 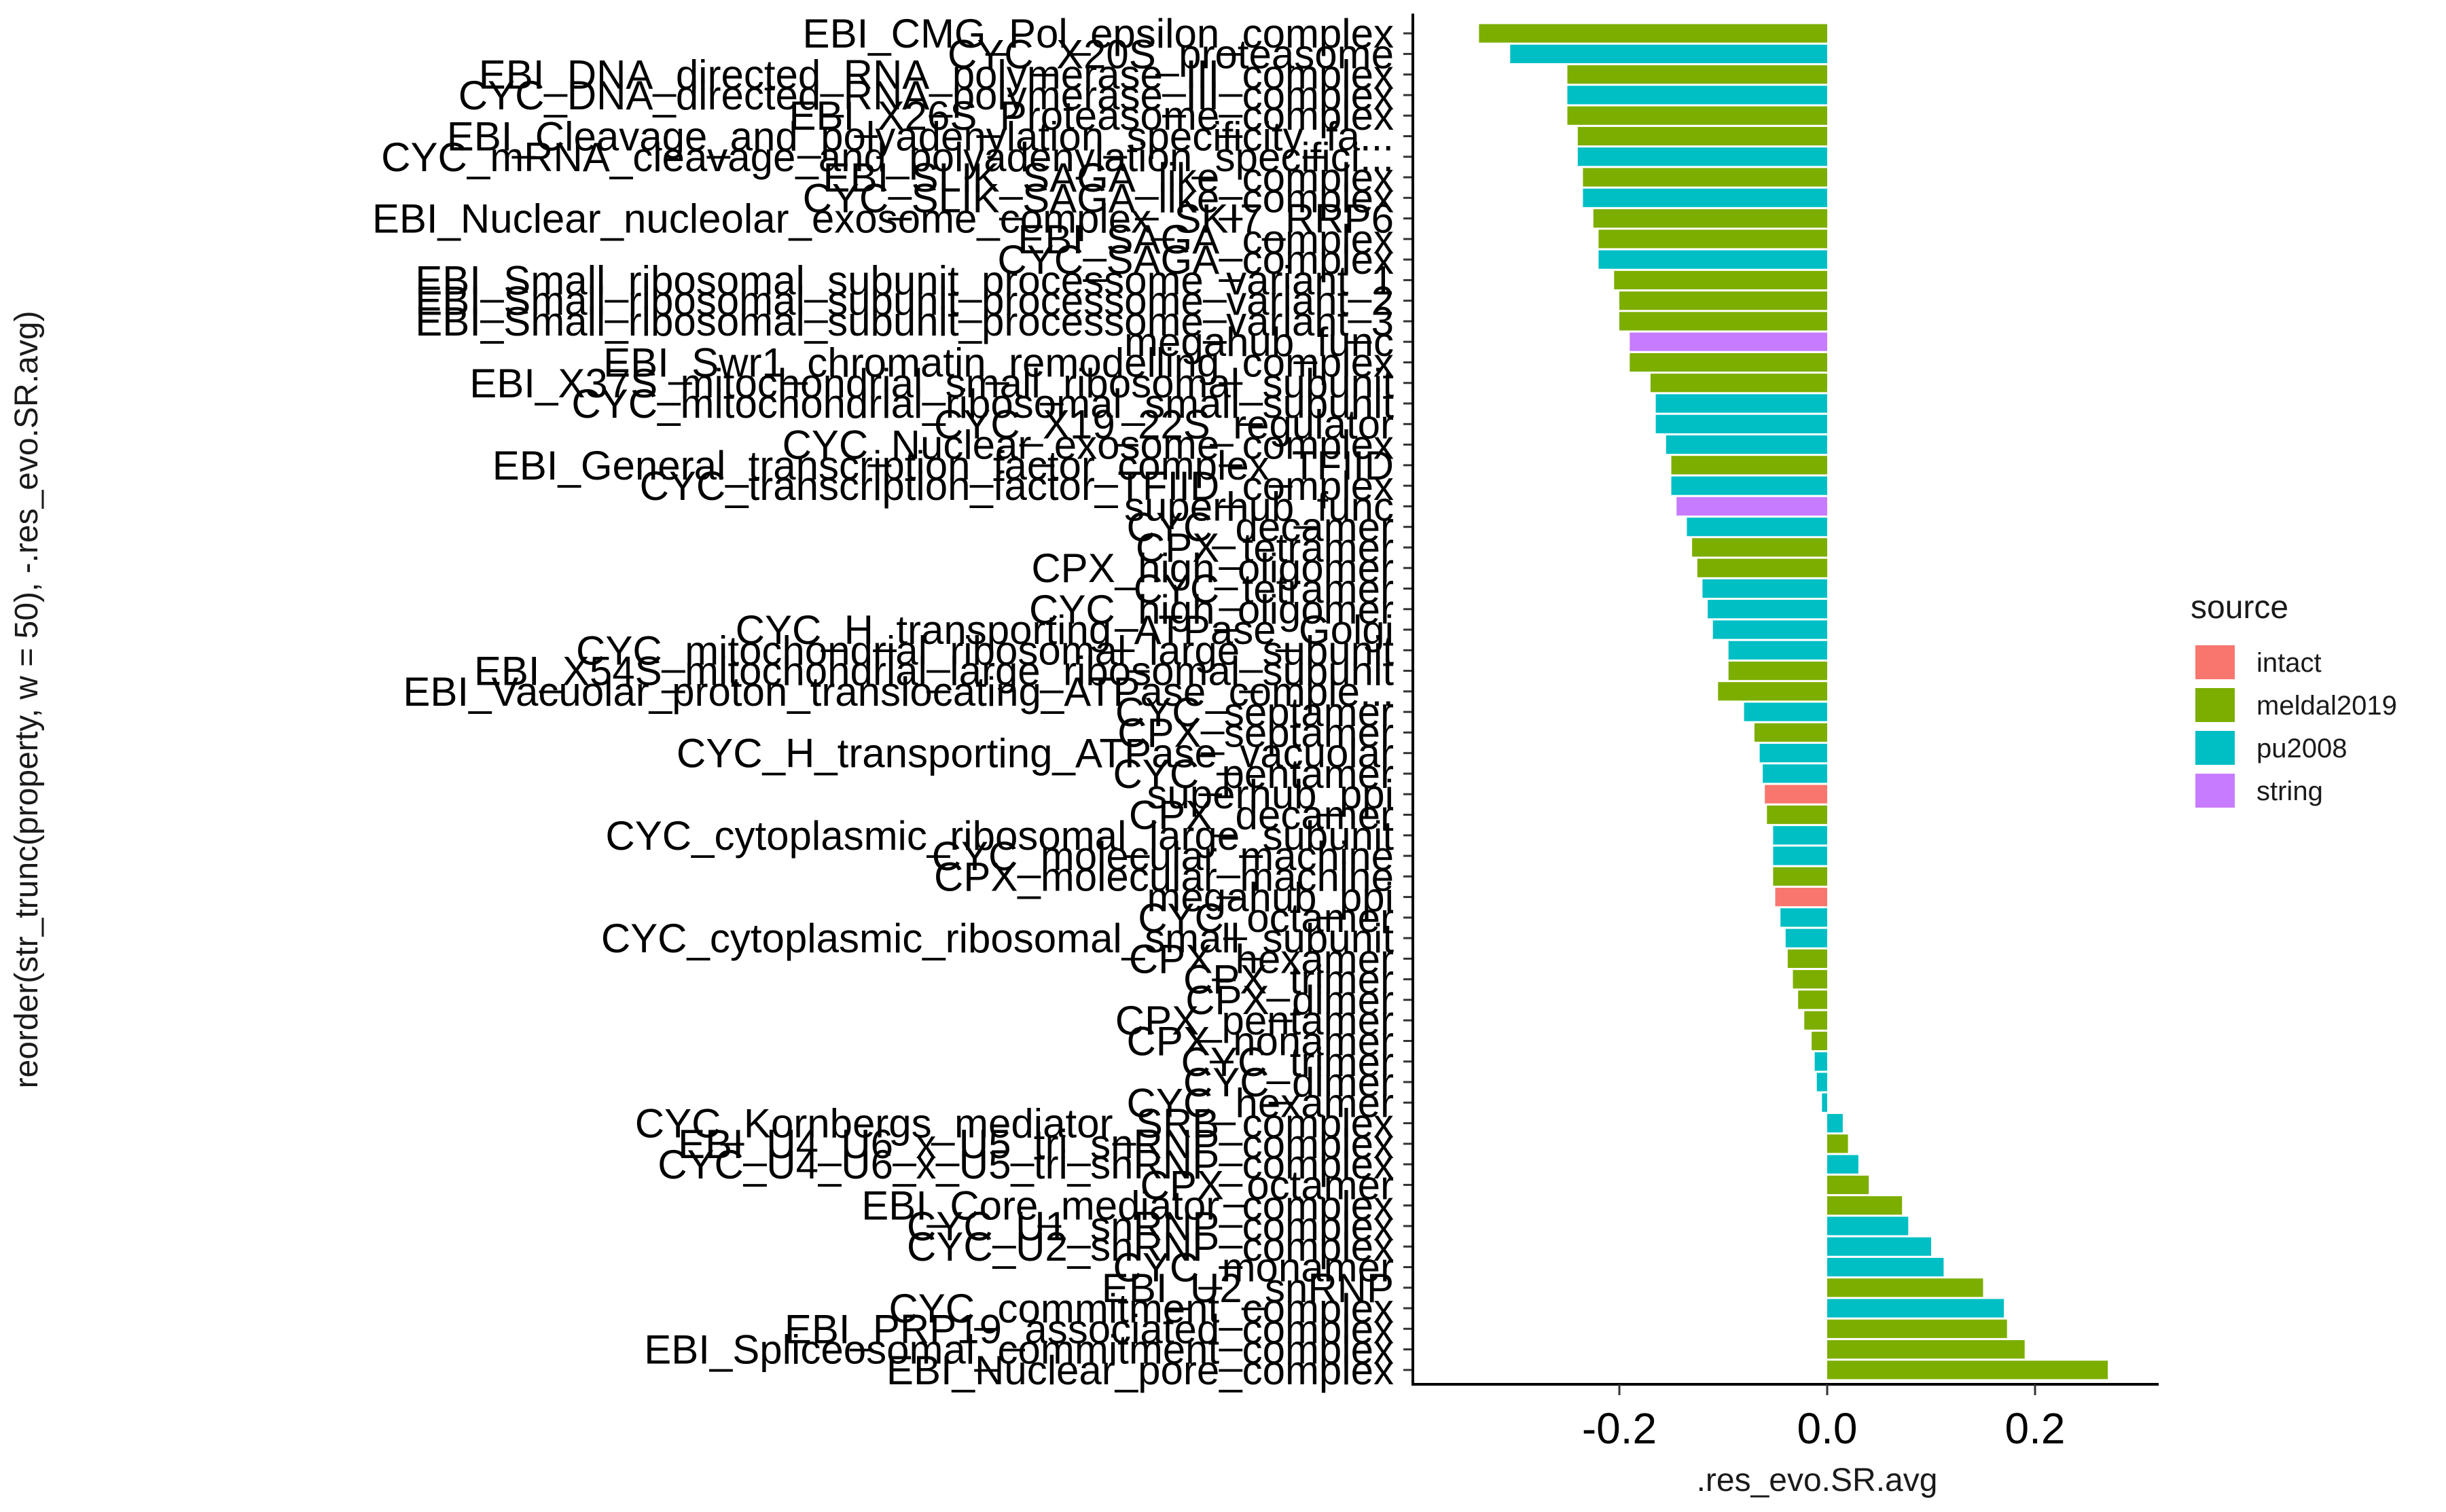 I want to click on category-label: CYC_transcription_factor_TFIID_complex, so click(x=1017, y=486).